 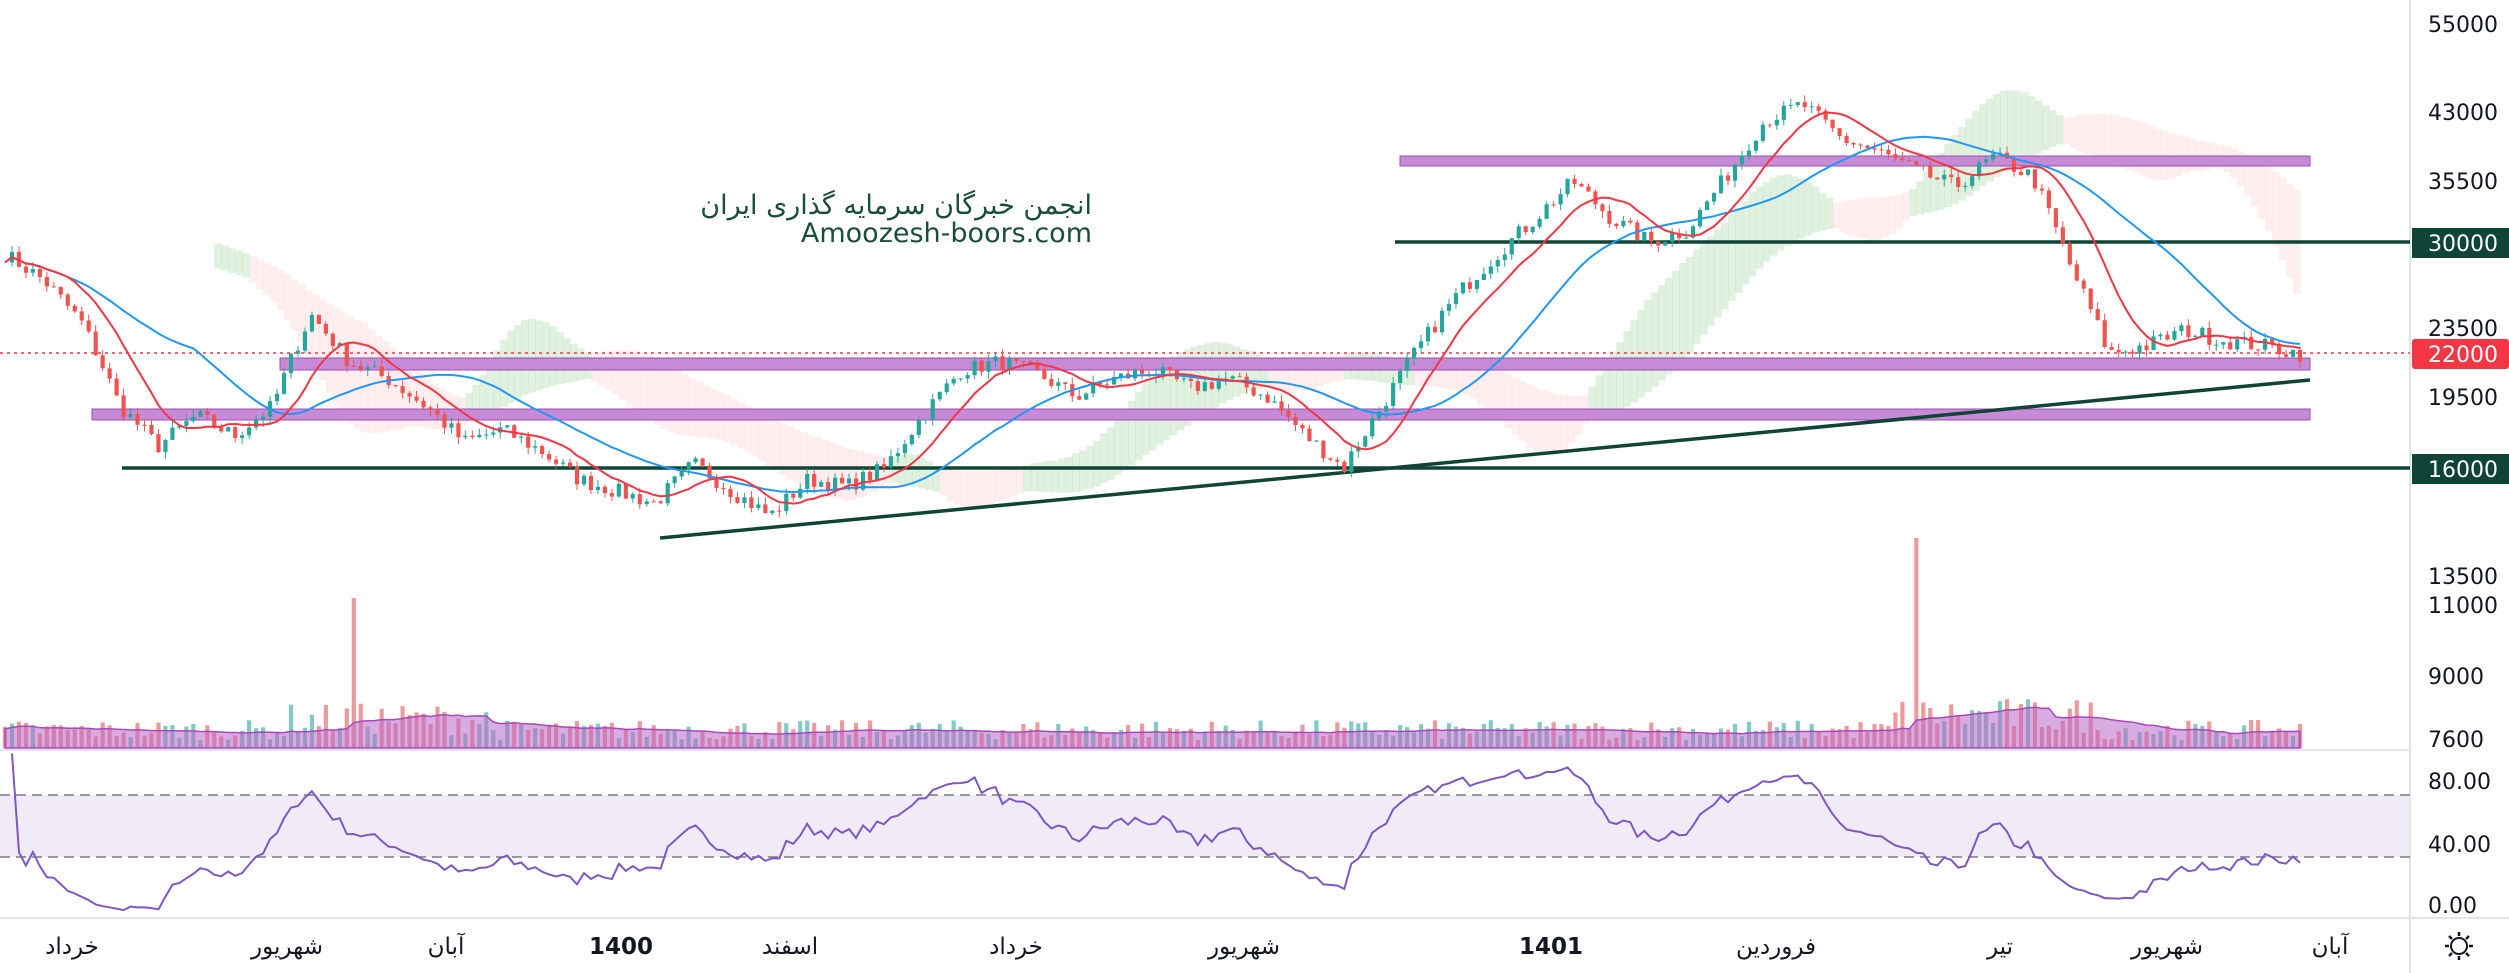 I want to click on volume-bar, so click(x=1902, y=724).